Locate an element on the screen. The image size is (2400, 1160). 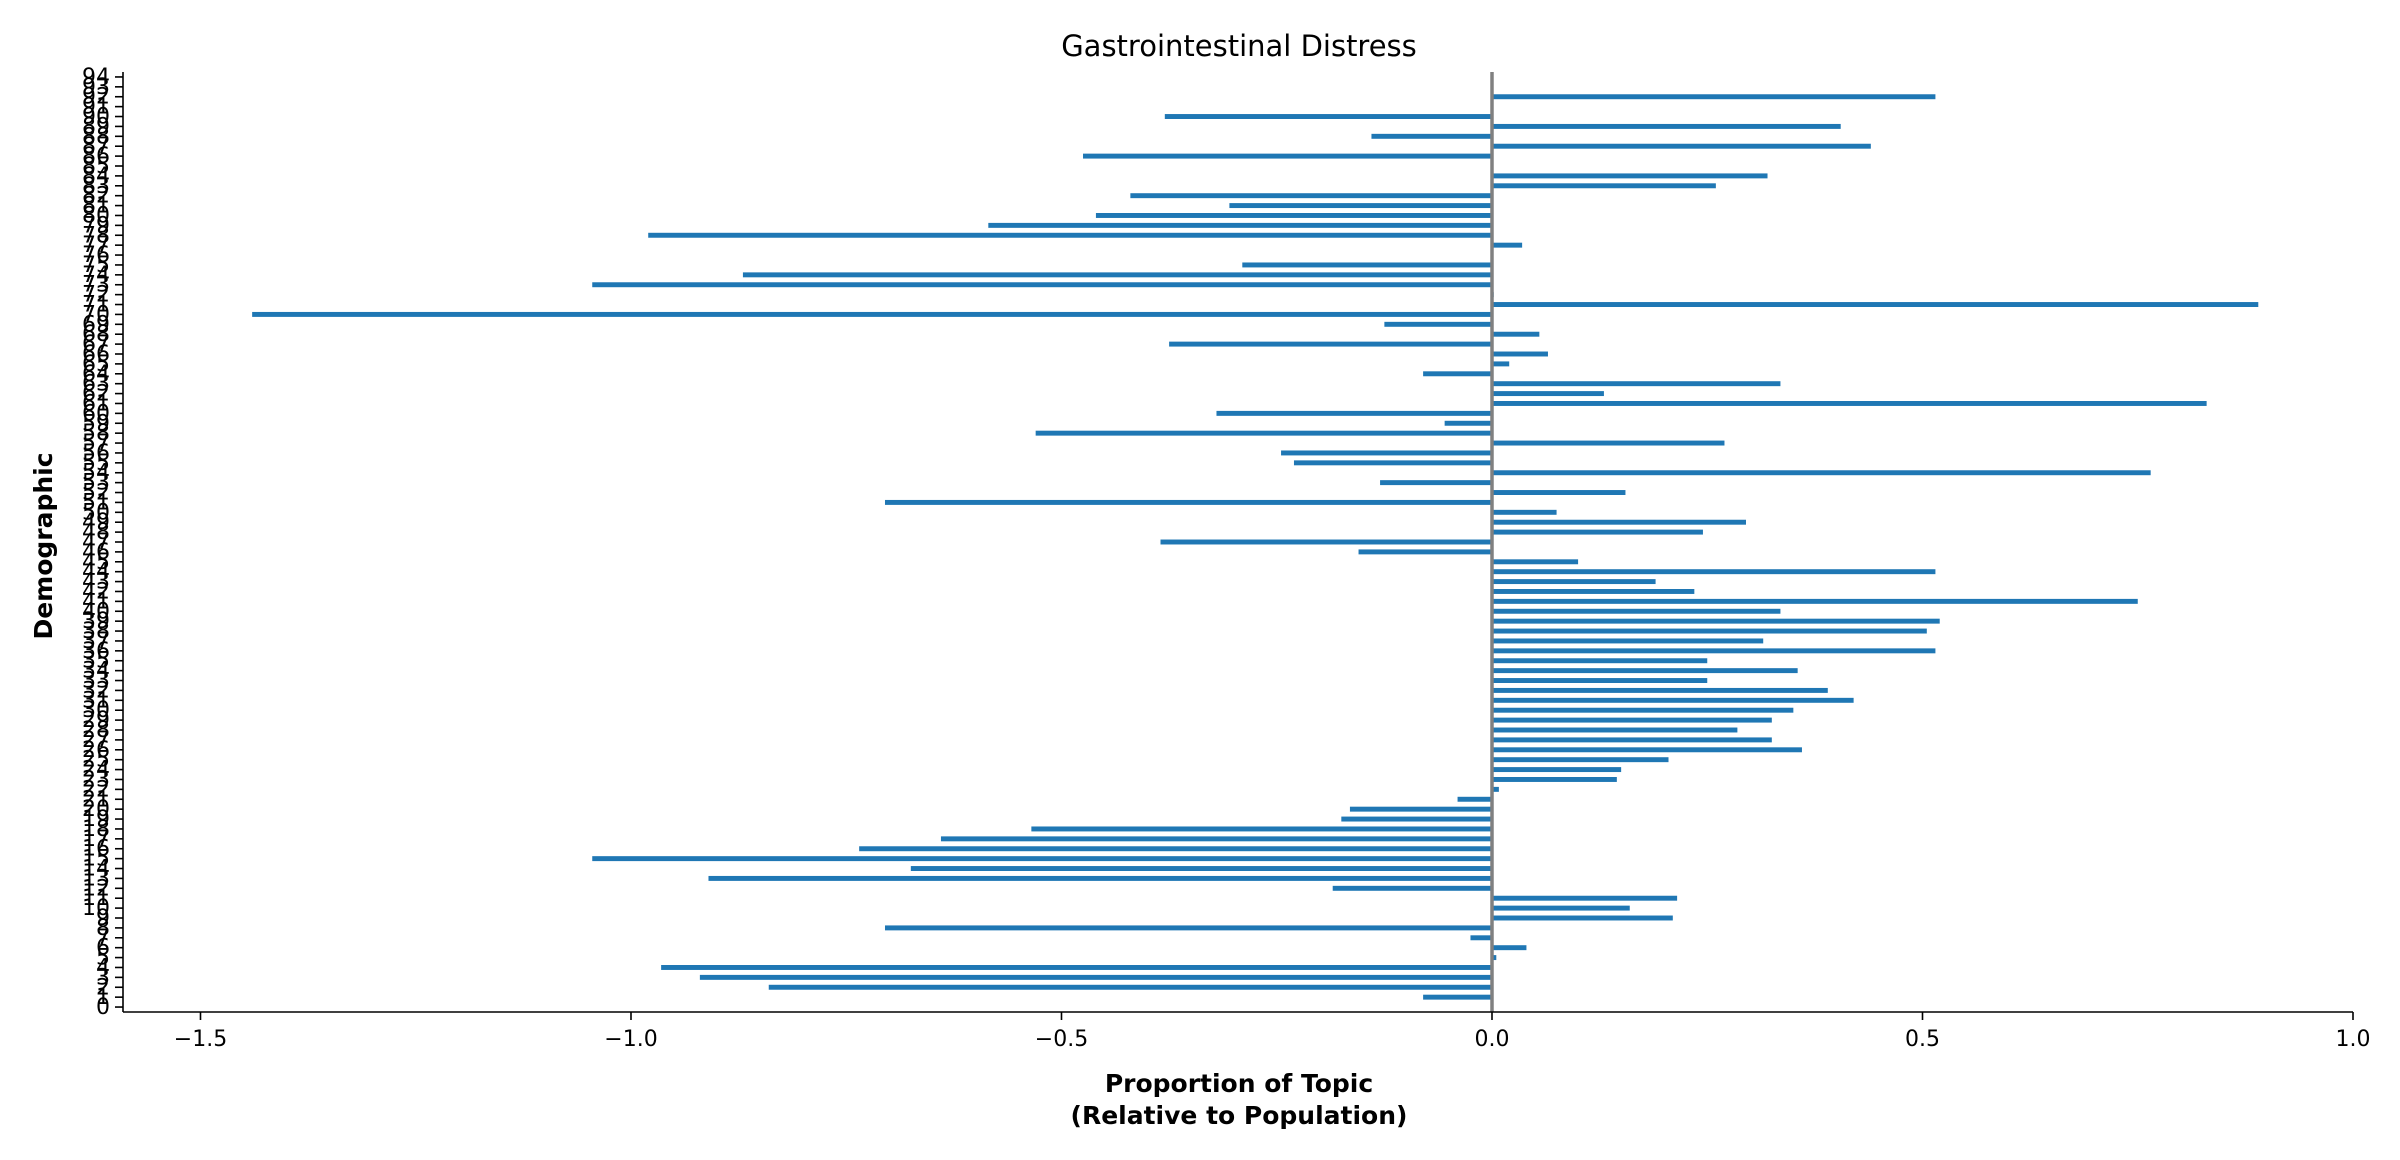
y-tick-label: 69 is located at coordinates (96, 324).